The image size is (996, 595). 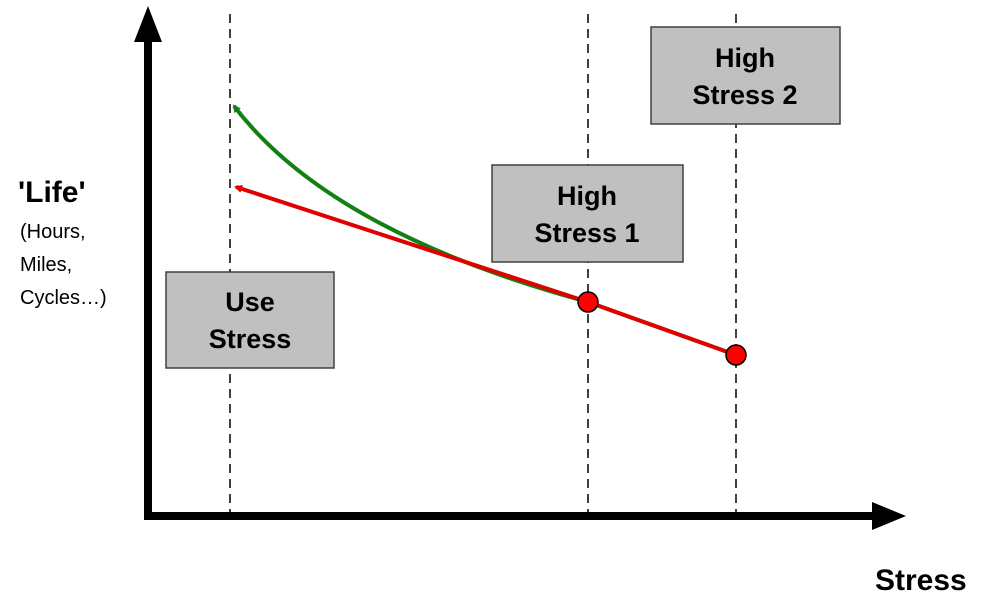 What do you see at coordinates (63, 298) in the screenshot?
I see `y-axis-subtitle: Cycles…)` at bounding box center [63, 298].